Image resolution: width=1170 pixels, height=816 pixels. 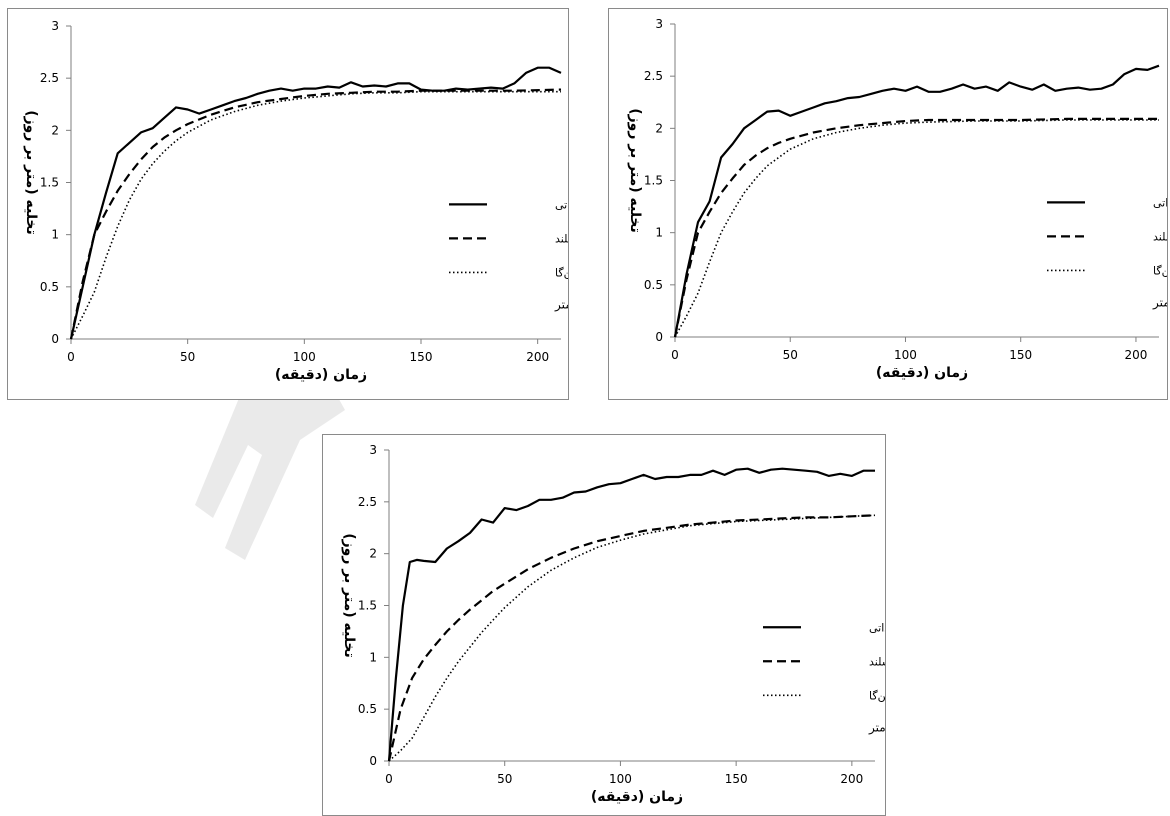 I want to click on drain-depth-note: عمق زهکش‌ها ۰/۲ متر, so click(x=1159, y=302).